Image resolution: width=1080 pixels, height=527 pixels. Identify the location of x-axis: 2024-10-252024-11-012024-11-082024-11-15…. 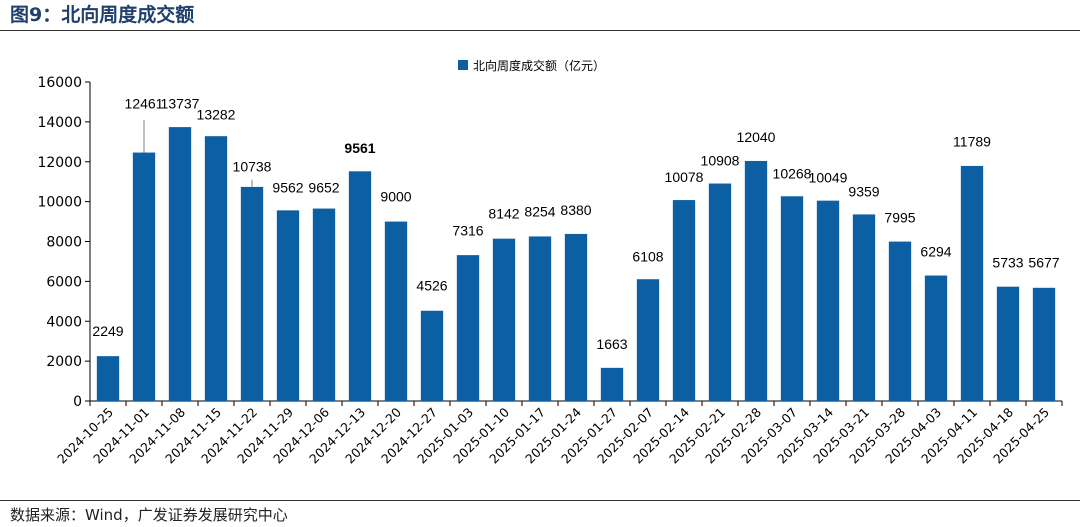
(558, 433).